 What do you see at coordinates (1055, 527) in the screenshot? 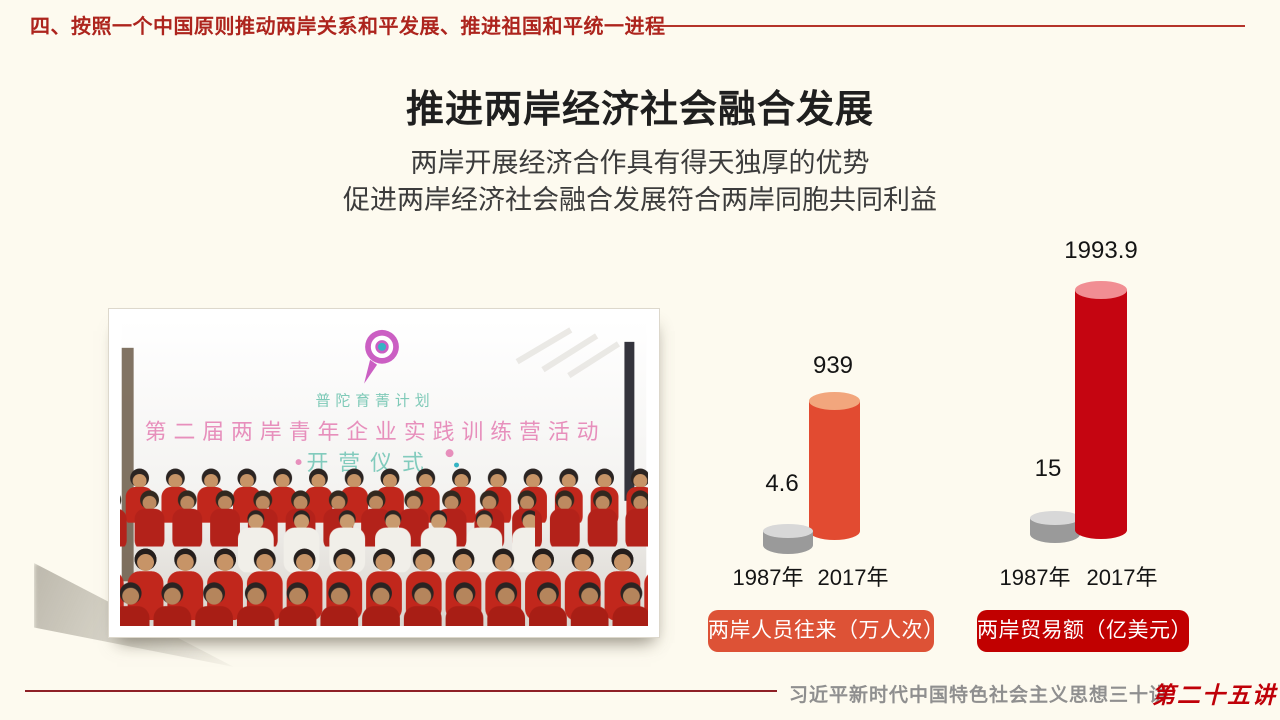
I see `chart2-bar-1987` at bounding box center [1055, 527].